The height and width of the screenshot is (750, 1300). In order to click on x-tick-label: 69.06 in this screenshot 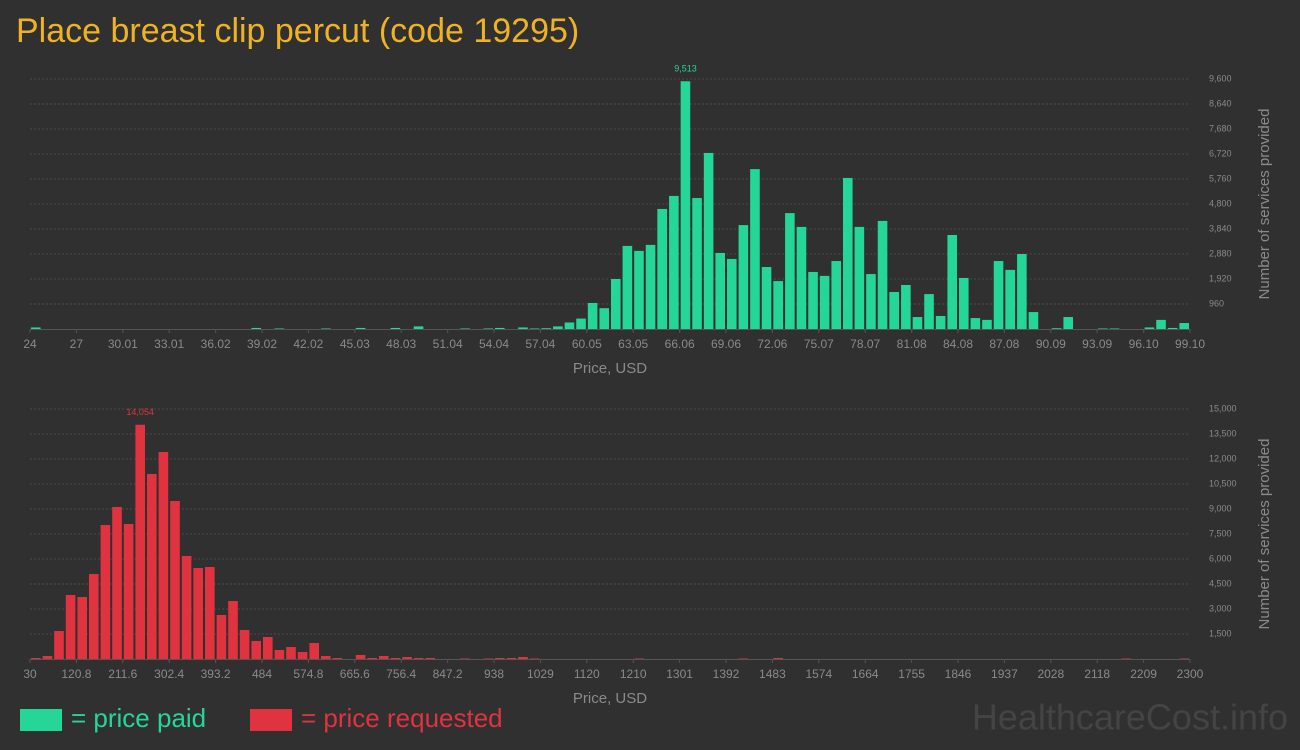, I will do `click(726, 344)`.